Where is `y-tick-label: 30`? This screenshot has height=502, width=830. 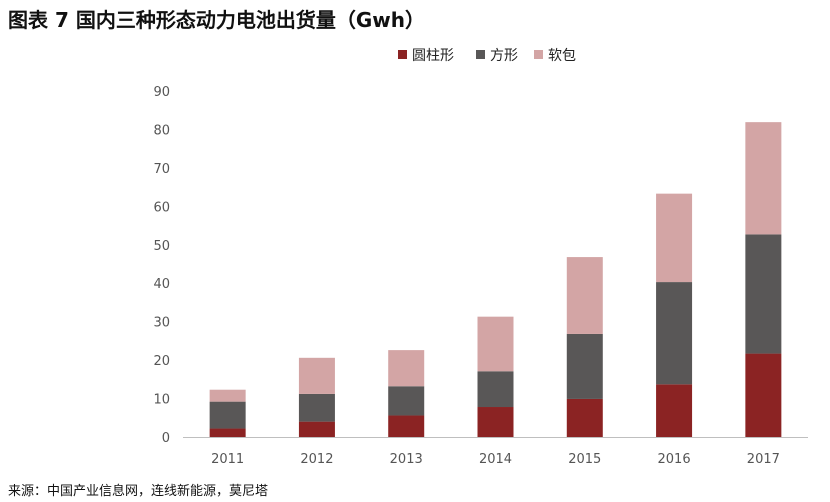 y-tick-label: 30 is located at coordinates (161, 323).